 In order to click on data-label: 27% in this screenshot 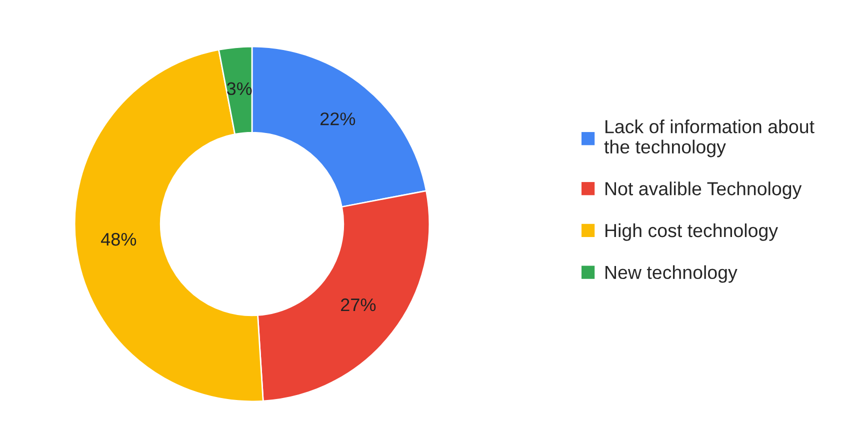, I will do `click(358, 305)`.